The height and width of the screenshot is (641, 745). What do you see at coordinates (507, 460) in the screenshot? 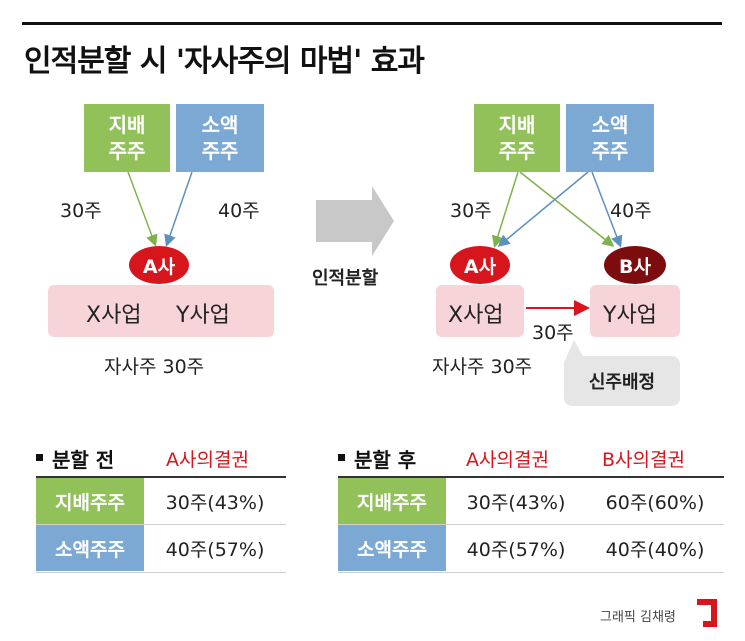
I see `table-after-col-a: A사의결권` at bounding box center [507, 460].